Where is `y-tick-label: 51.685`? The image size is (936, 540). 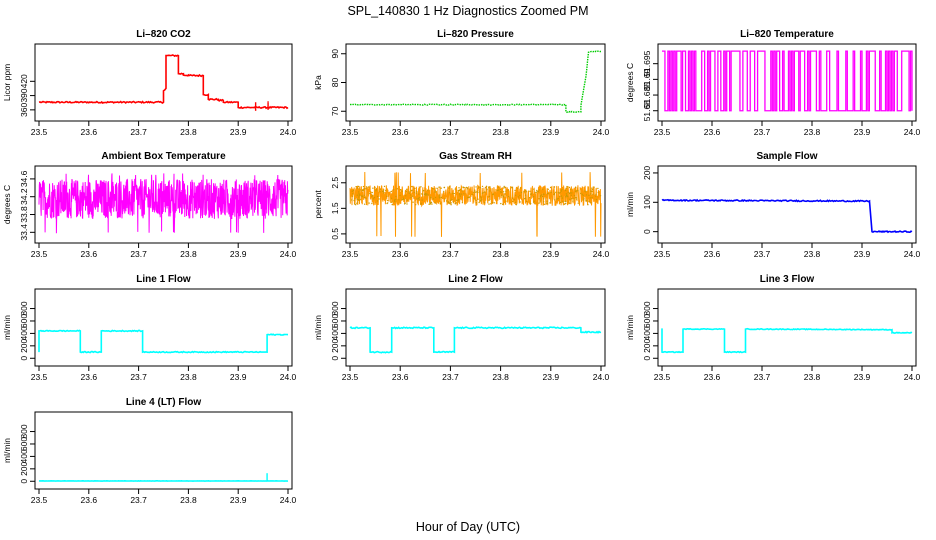
y-tick-label: 51.685 is located at coordinates (647, 95).